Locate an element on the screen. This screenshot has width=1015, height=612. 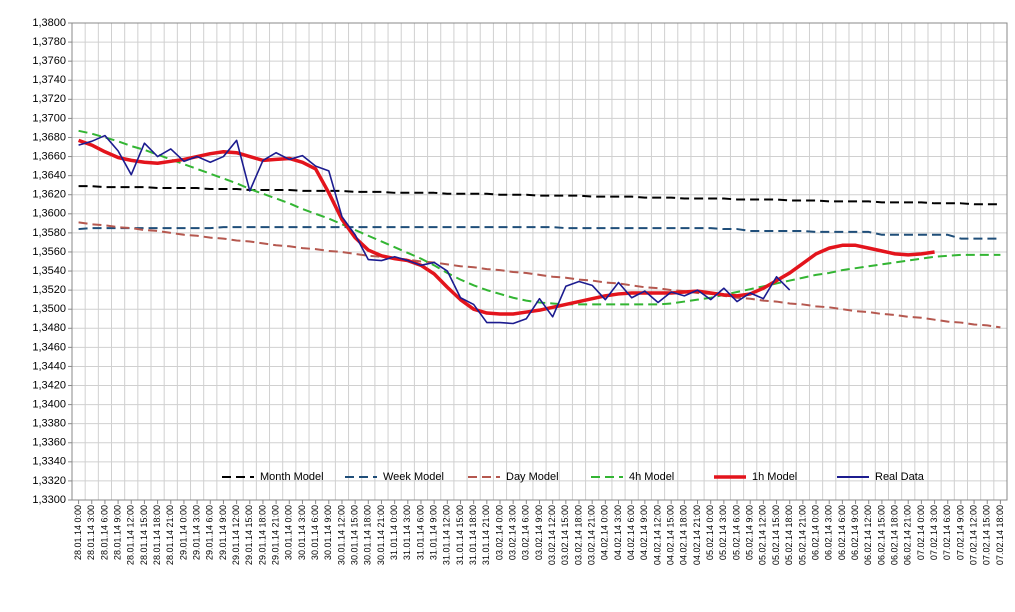
x-tick-label: 05.02.14 0:00 is located at coordinates (710, 532).